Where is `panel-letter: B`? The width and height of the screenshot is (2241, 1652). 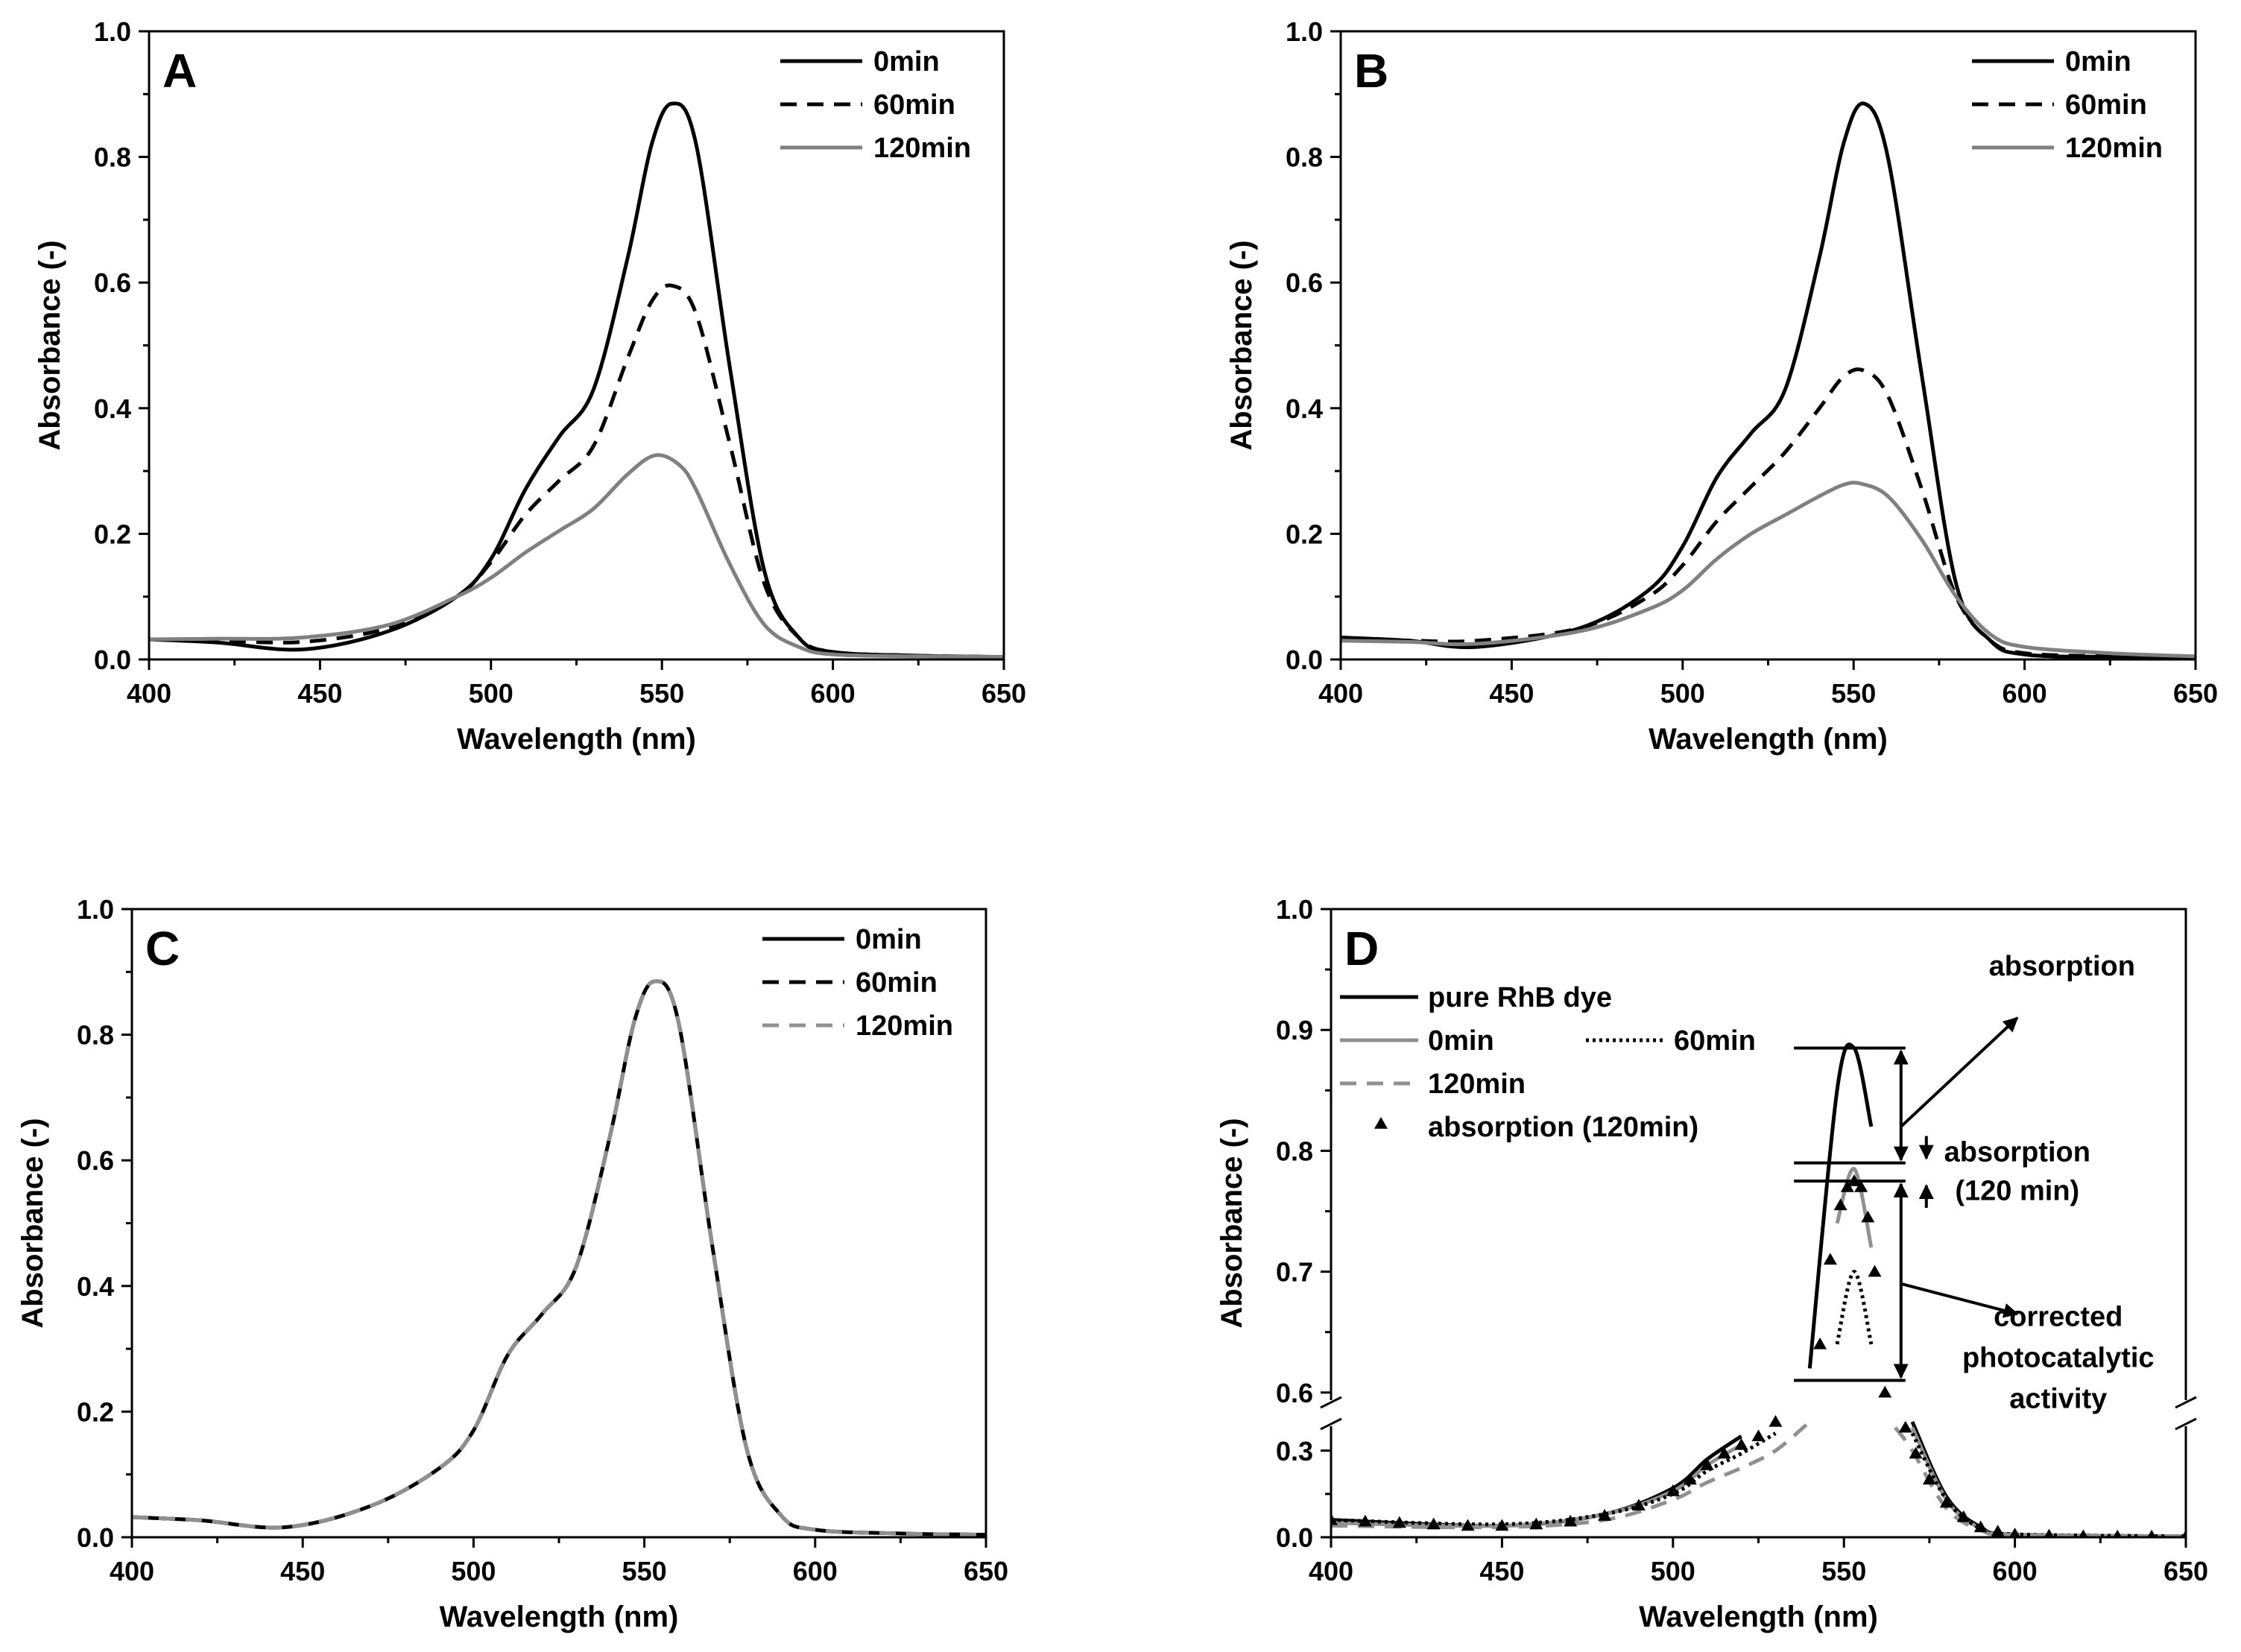
panel-letter: B is located at coordinates (1371, 71).